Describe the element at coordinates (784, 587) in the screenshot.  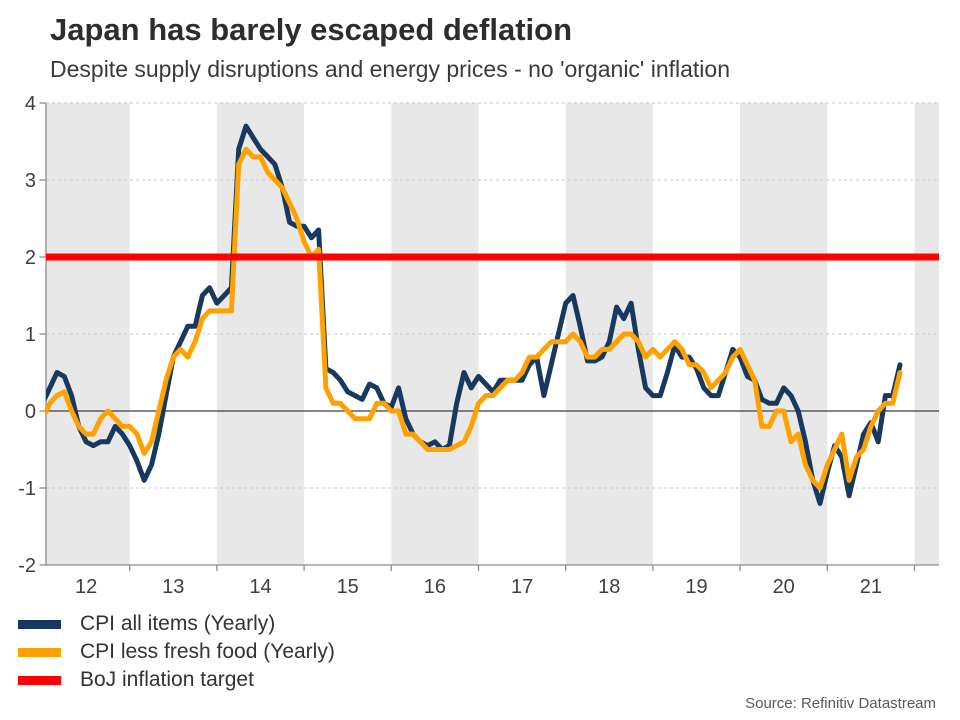
I see `x-axis-label: 20` at that location.